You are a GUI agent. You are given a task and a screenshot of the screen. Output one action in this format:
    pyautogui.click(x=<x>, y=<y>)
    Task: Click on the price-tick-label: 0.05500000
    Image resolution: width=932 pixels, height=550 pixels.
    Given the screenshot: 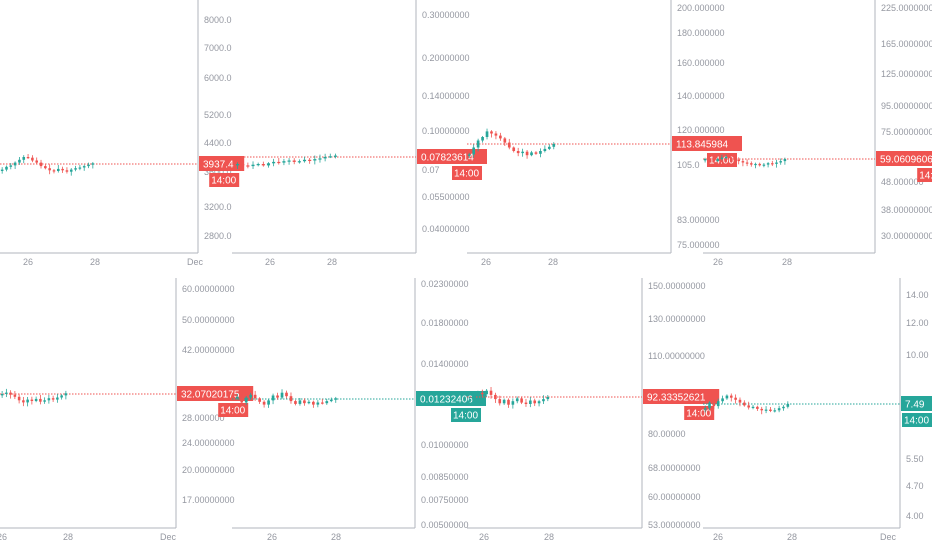 What is the action you would take?
    pyautogui.click(x=446, y=197)
    